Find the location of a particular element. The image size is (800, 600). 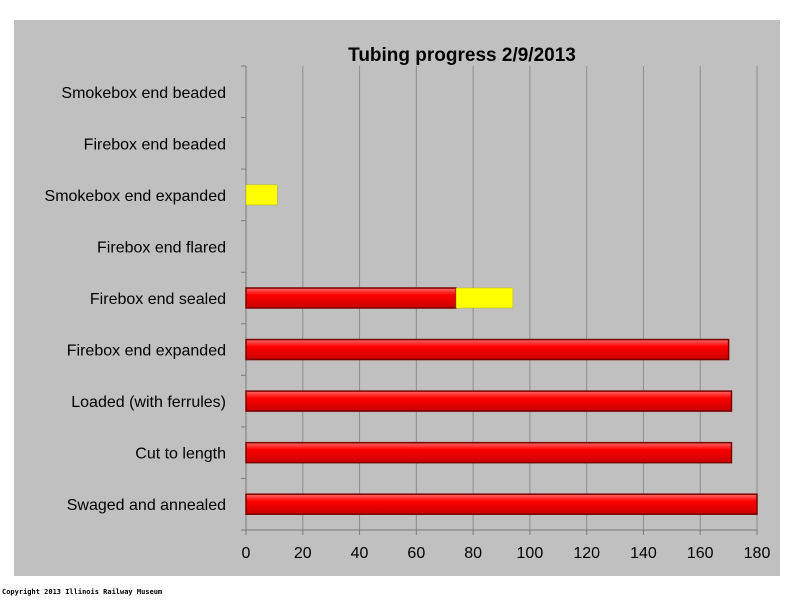

category-label: Swaged and annealed is located at coordinates (146, 505).